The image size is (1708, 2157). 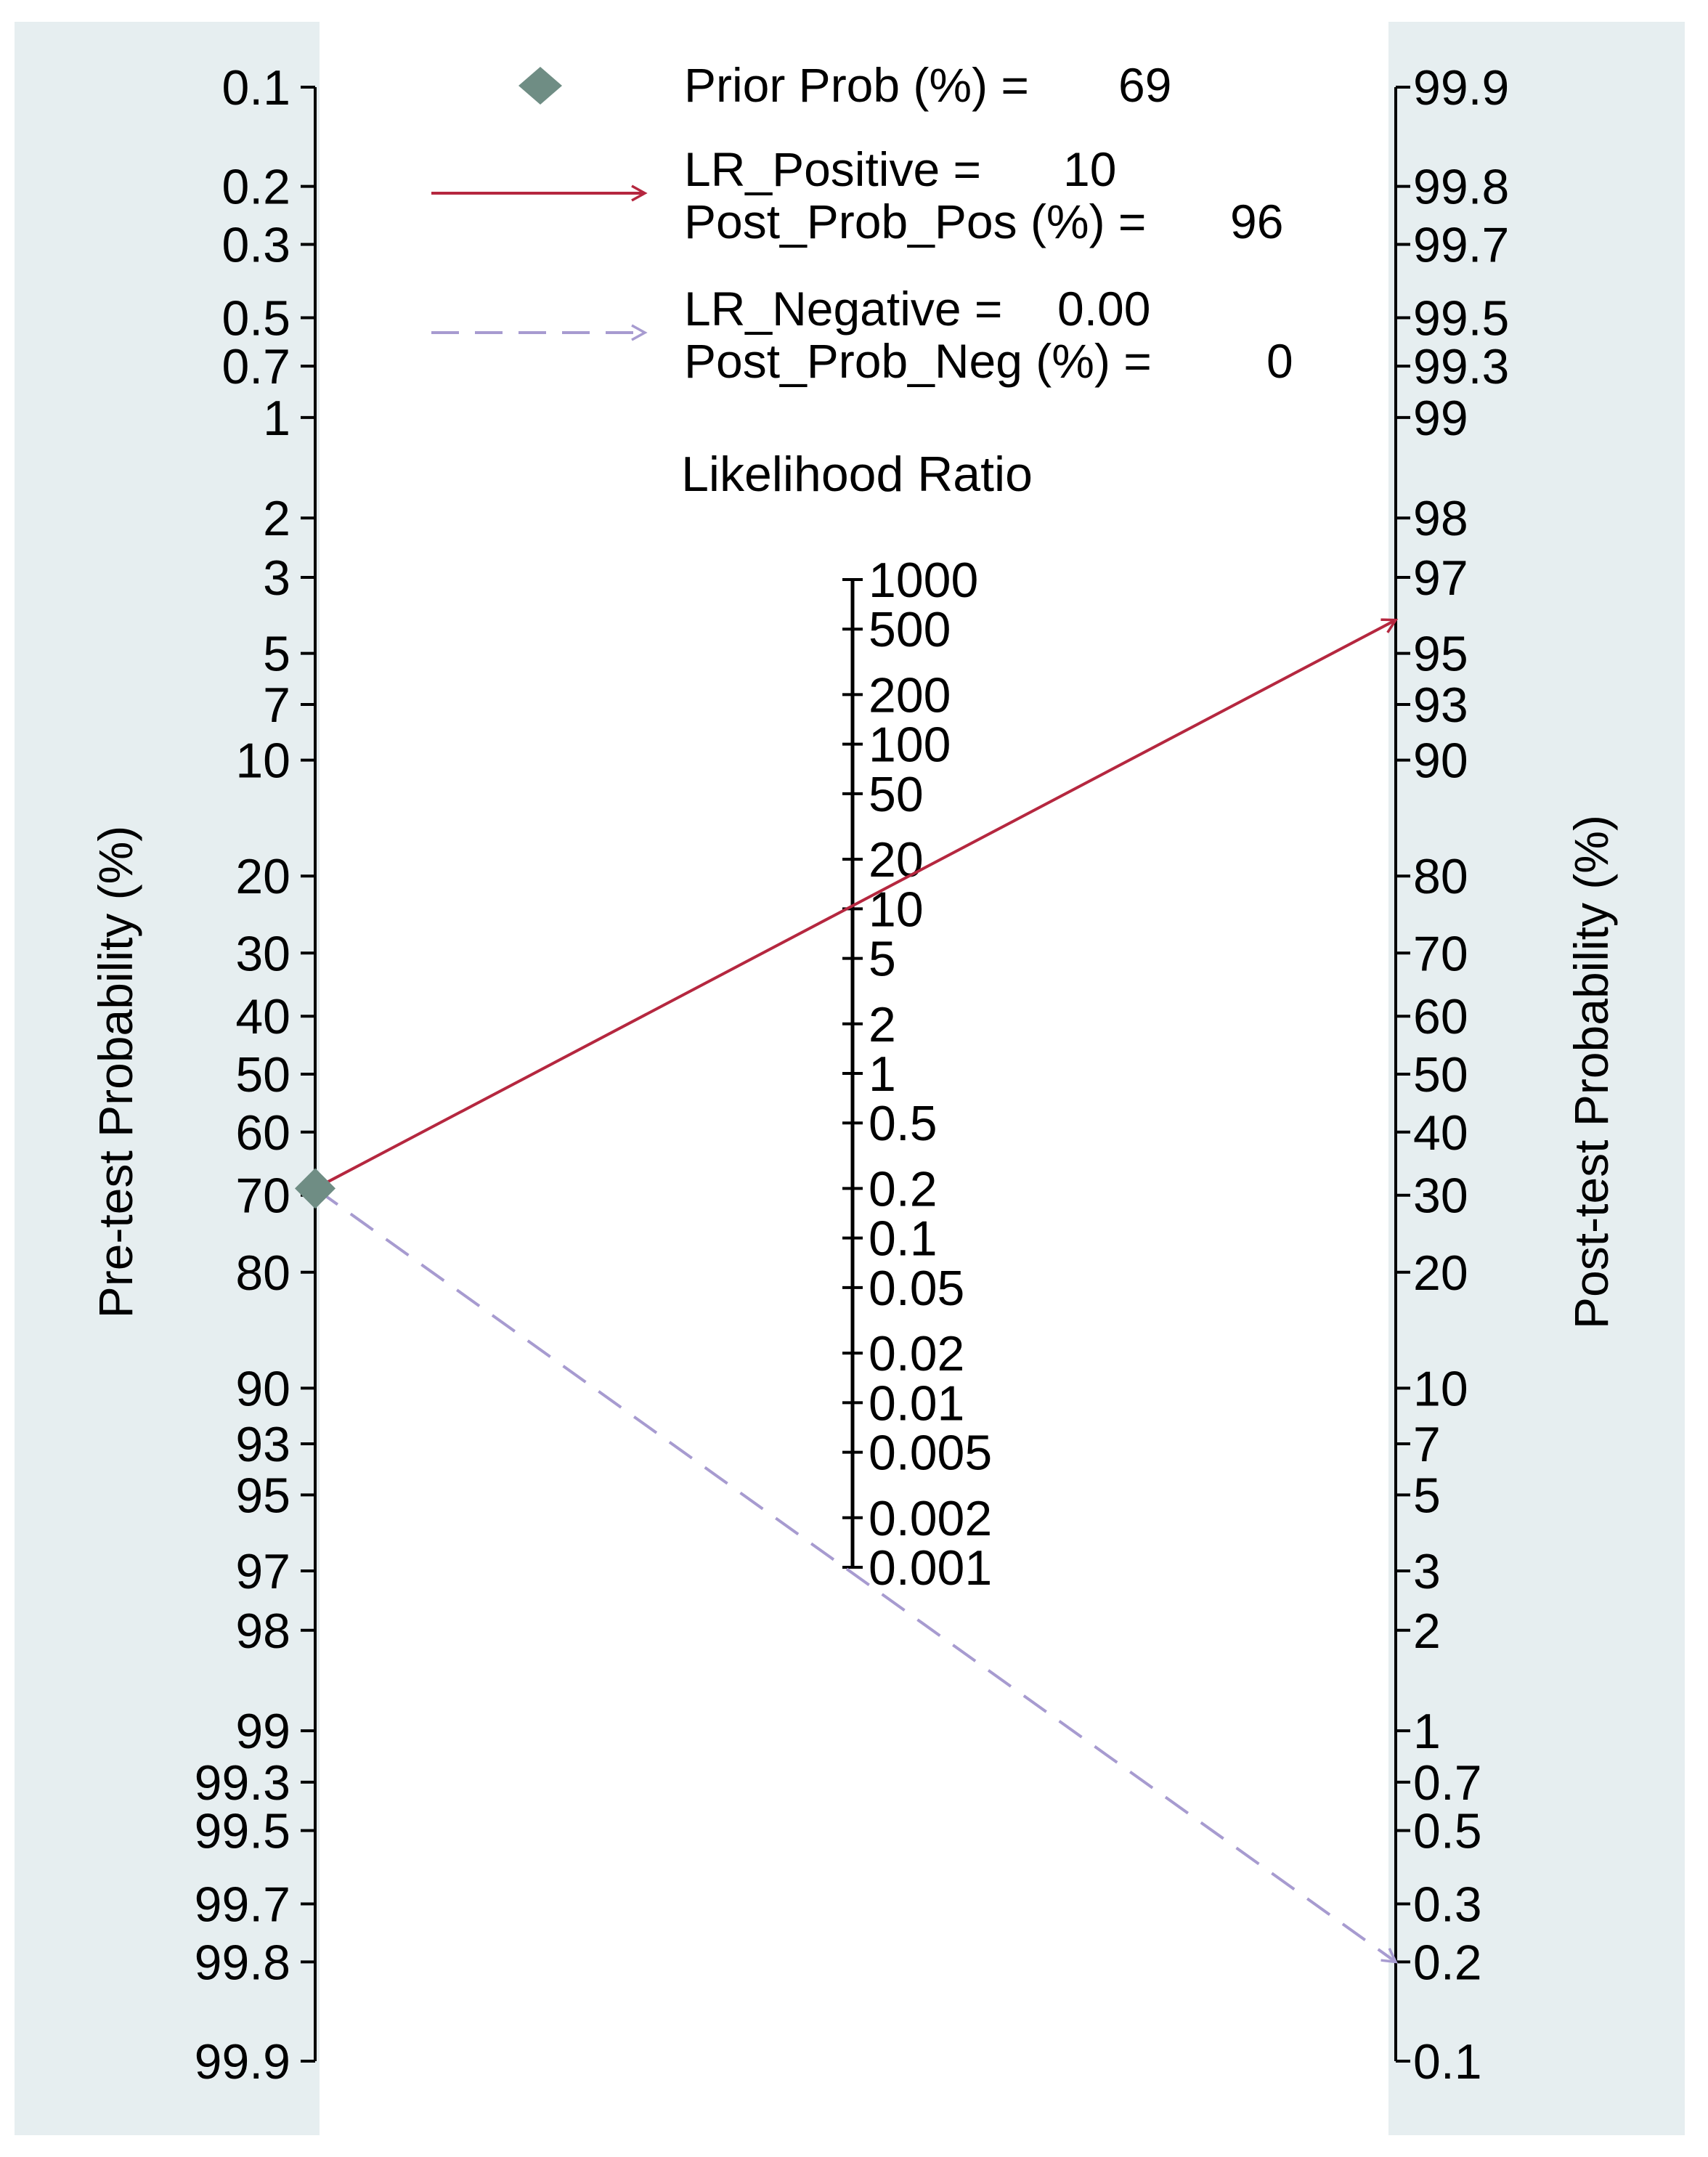 What do you see at coordinates (242, 1962) in the screenshot?
I see `pretest-tick-label: 99.8` at bounding box center [242, 1962].